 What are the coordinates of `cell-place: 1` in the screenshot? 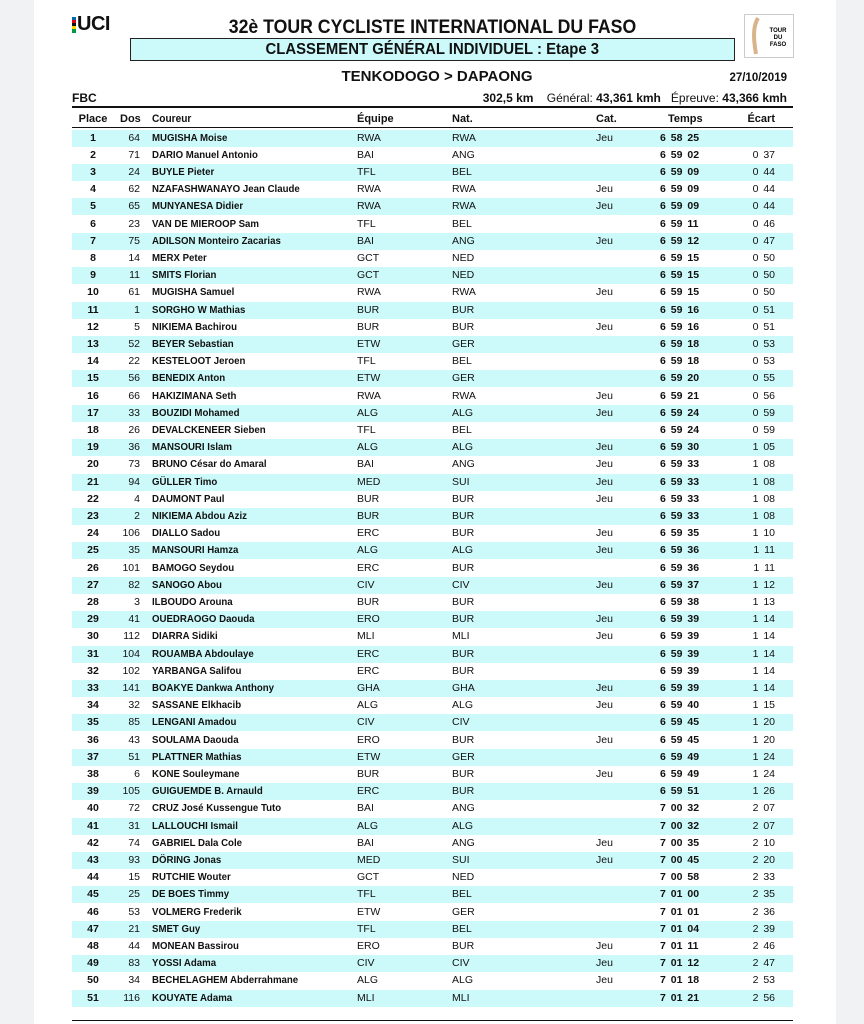 It's located at (93, 137).